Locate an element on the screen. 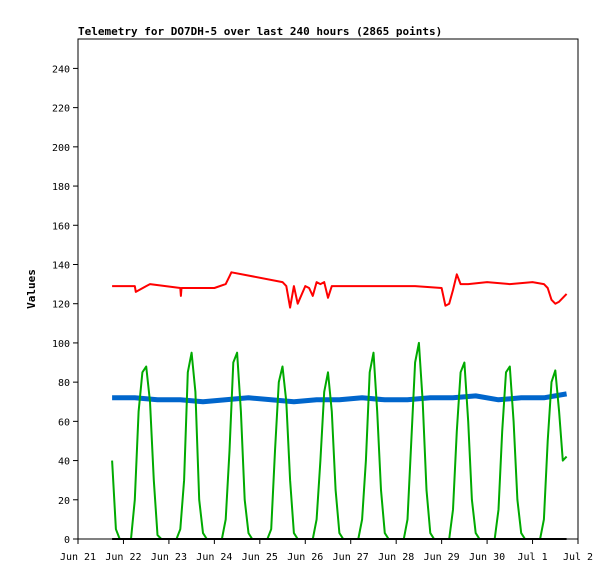  y-tick-label: 60 is located at coordinates (64, 422).